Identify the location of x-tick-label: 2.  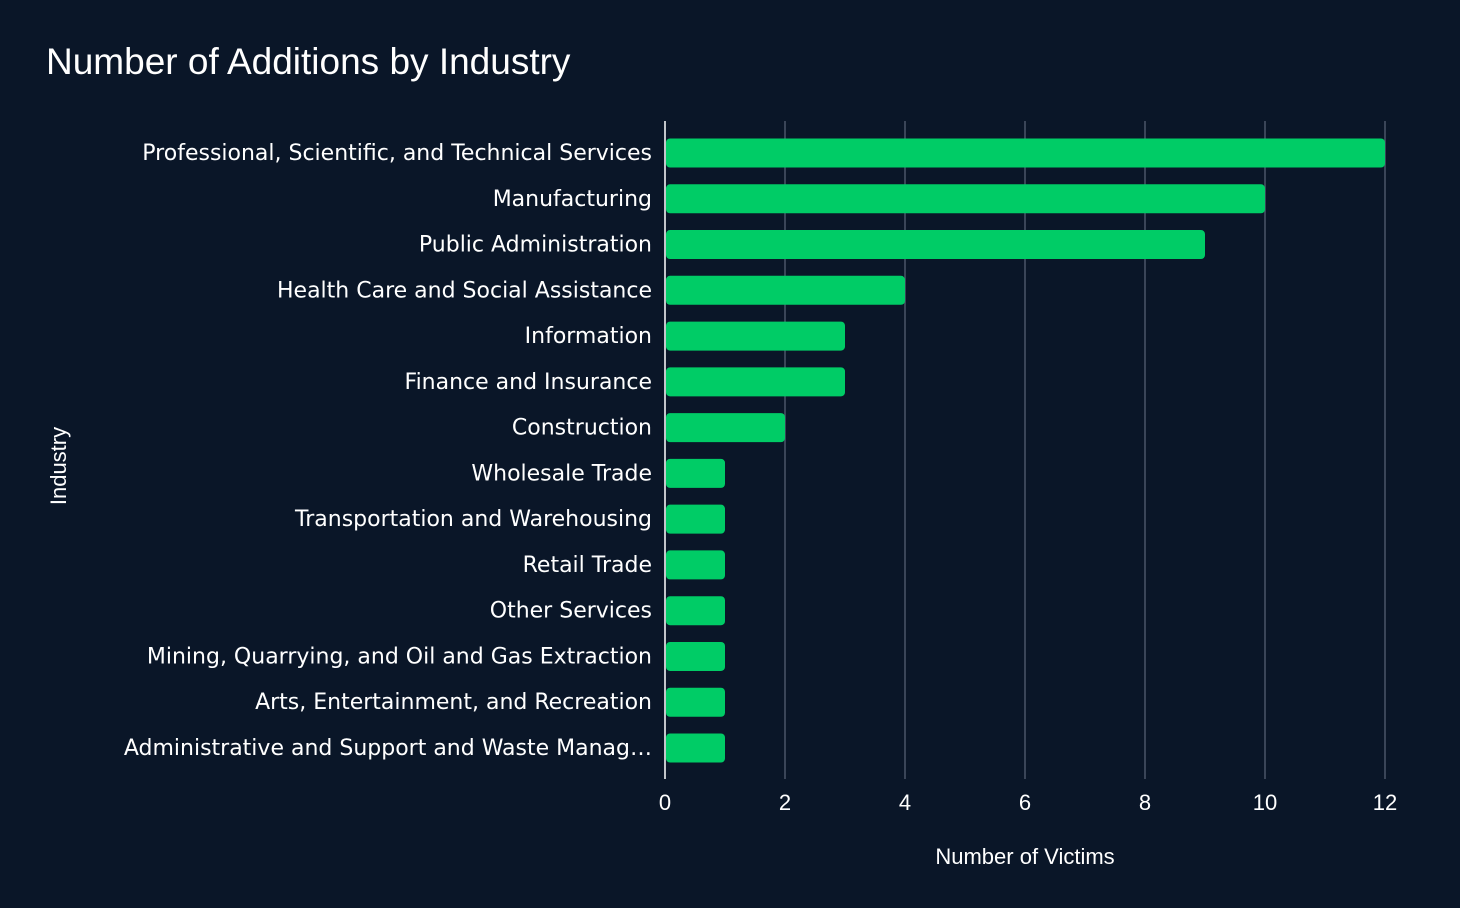
(785, 802).